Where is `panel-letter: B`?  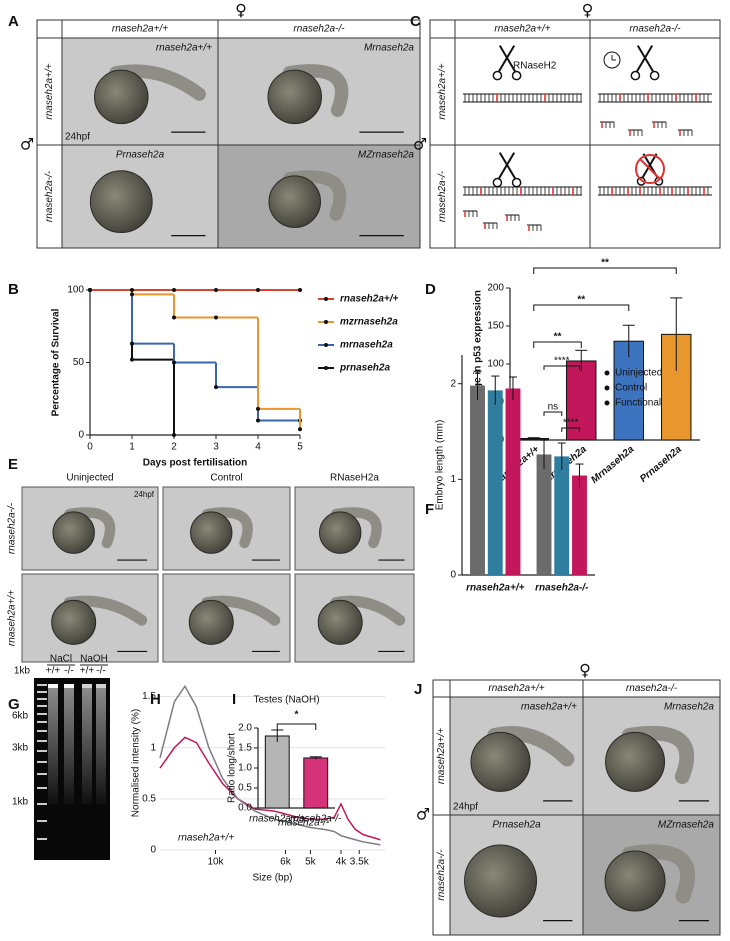
panel-letter: B is located at coordinates (13, 289).